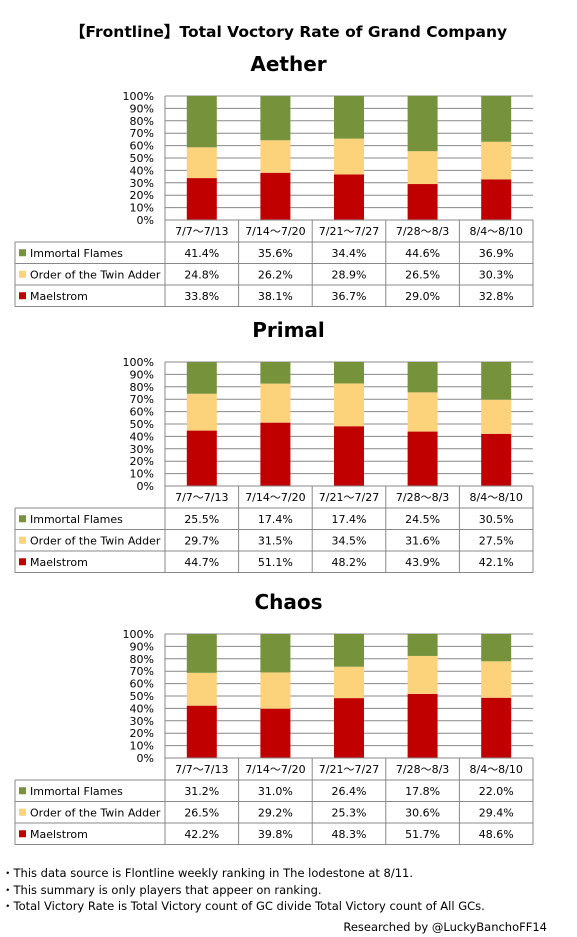  Describe the element at coordinates (422, 296) in the screenshot. I see `data-label: 29.0%` at that location.